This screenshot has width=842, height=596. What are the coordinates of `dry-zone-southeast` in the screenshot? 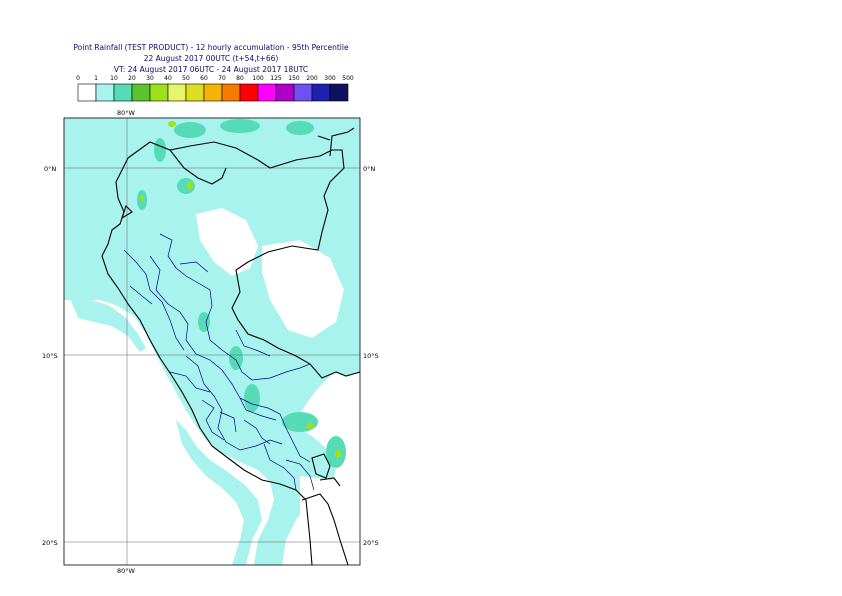 It's located at (328, 517).